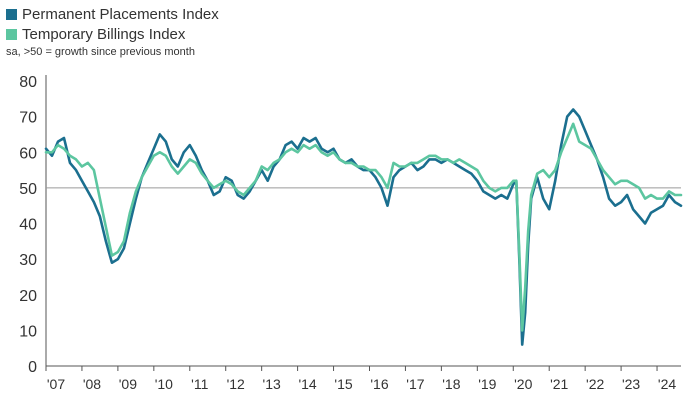 This screenshot has height=413, width=700. What do you see at coordinates (100, 52) in the screenshot?
I see `chart-subtitle: sa, >50 = growth since previous month` at bounding box center [100, 52].